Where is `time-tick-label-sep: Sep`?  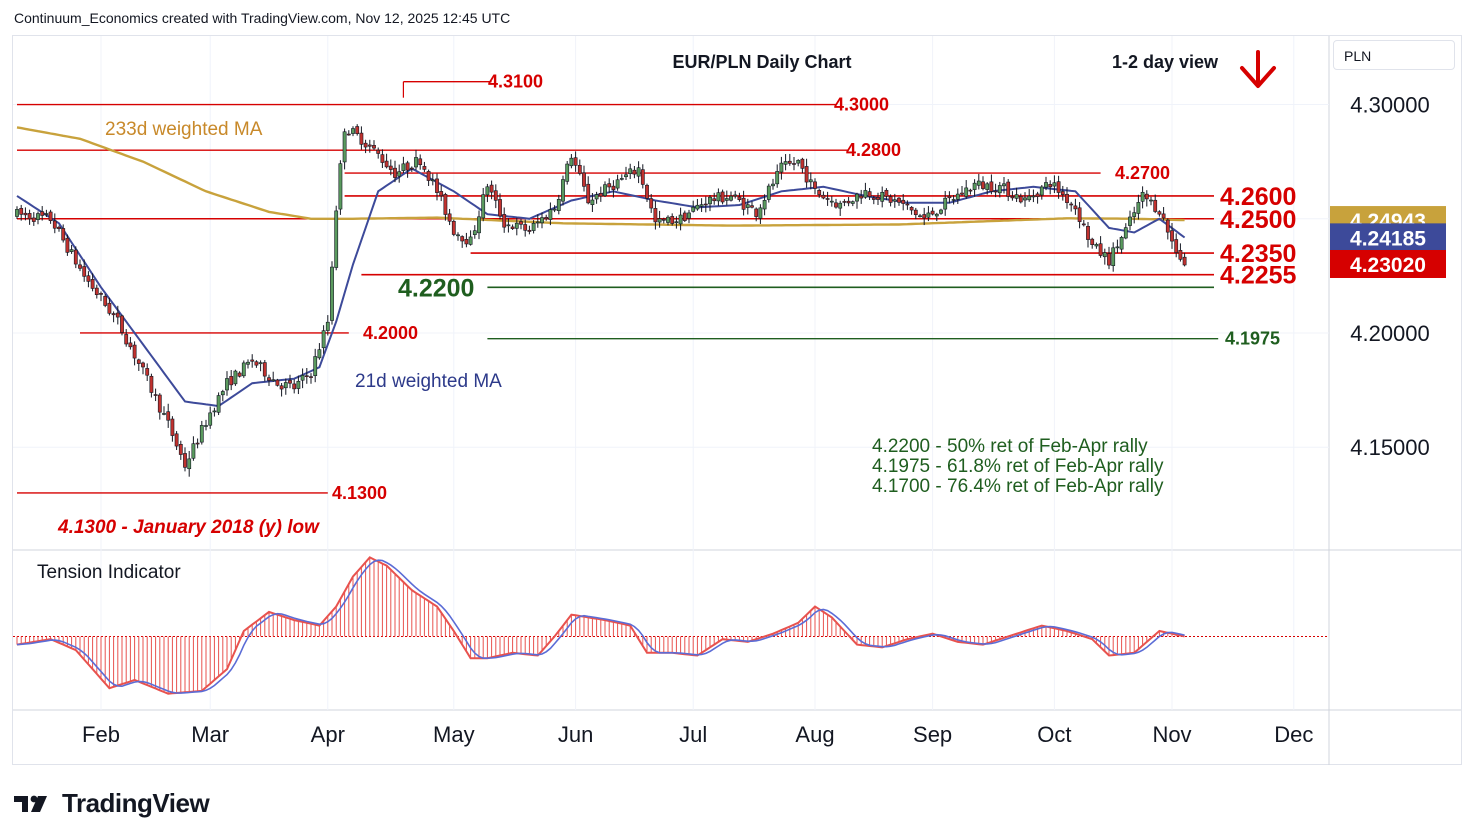 time-tick-label-sep: Sep is located at coordinates (932, 734).